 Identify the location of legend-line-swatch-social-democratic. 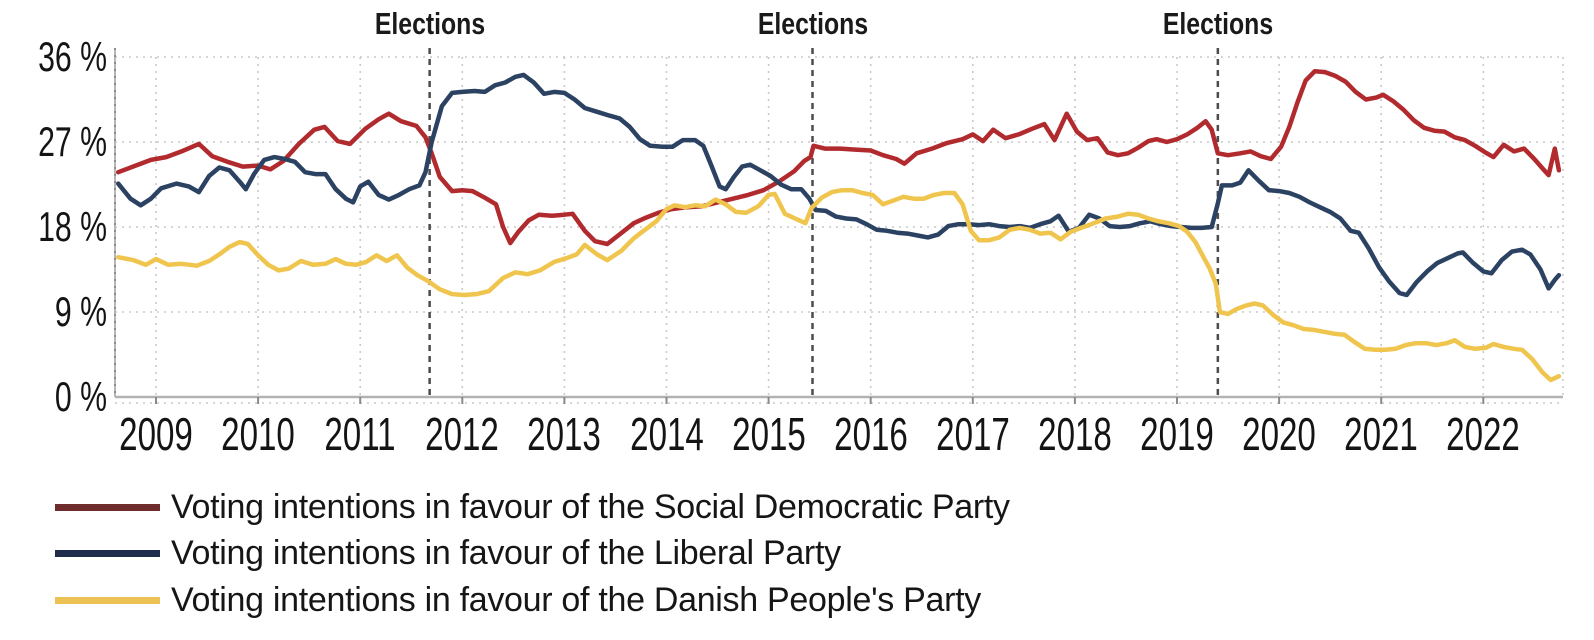
(107, 507).